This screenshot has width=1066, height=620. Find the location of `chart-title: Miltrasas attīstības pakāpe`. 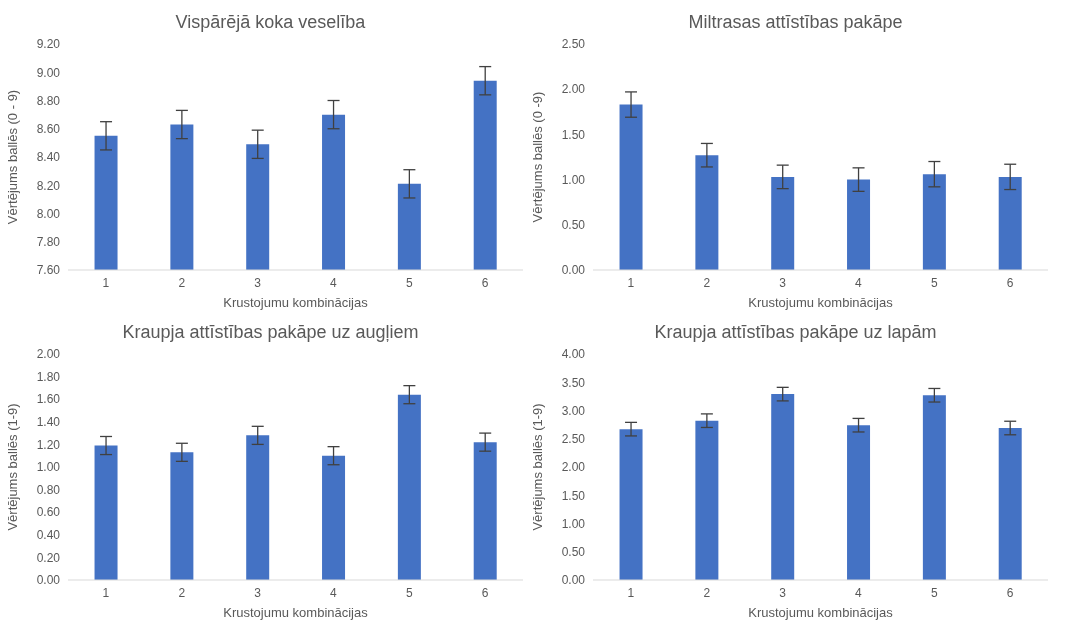

chart-title: Miltrasas attīstības pakāpe is located at coordinates (795, 22).